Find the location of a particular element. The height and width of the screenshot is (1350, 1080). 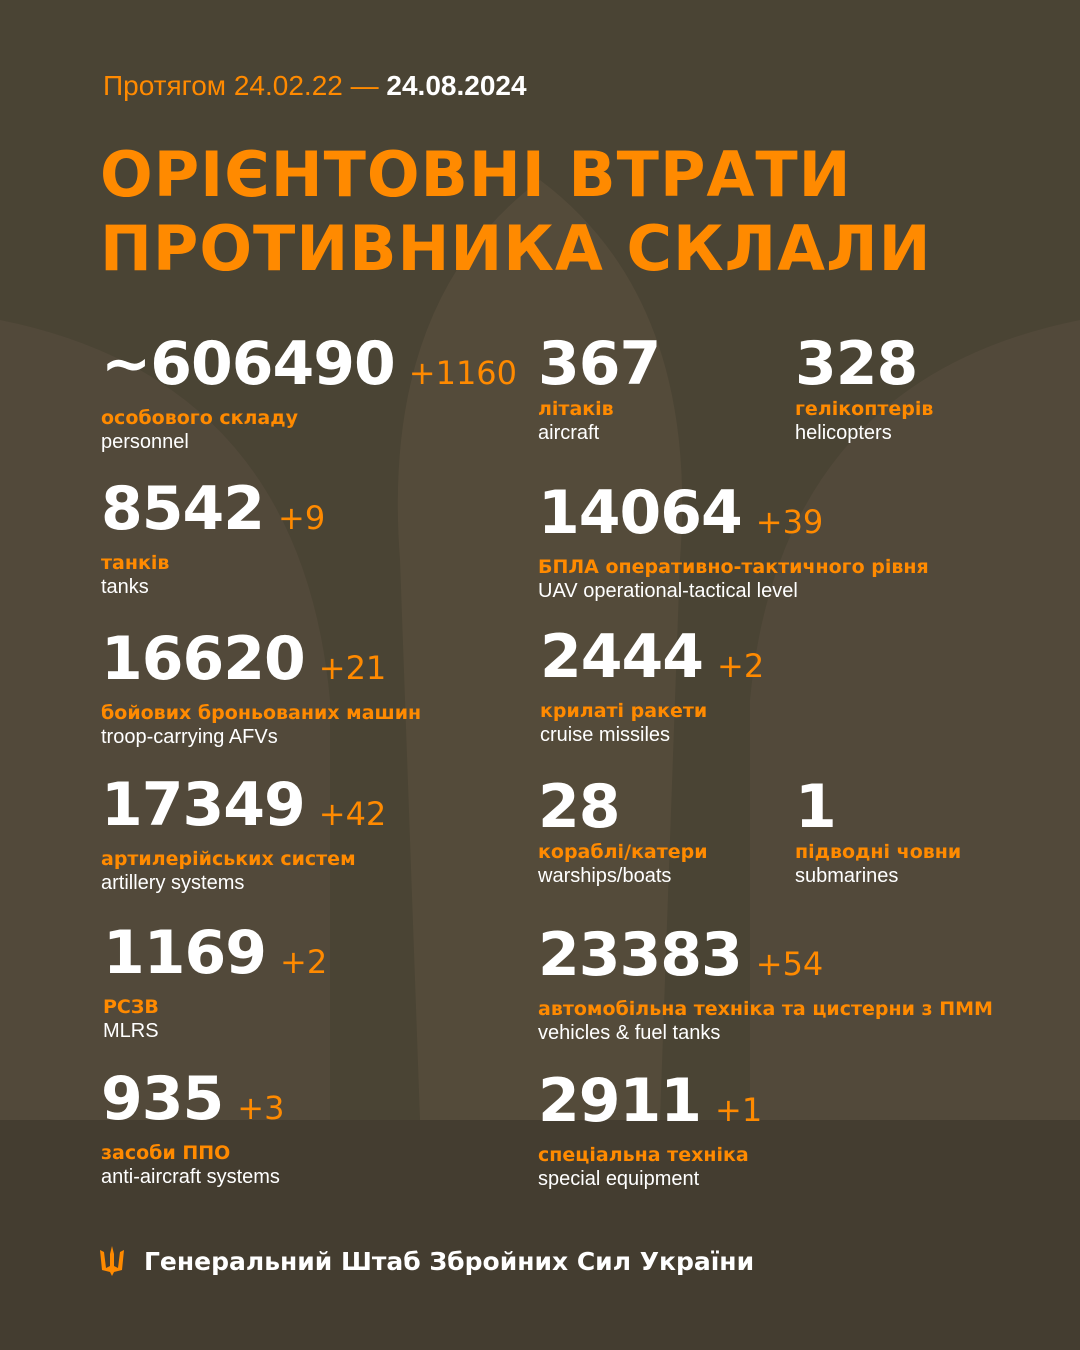

stat-label-uk: засоби ППО is located at coordinates (166, 1153).